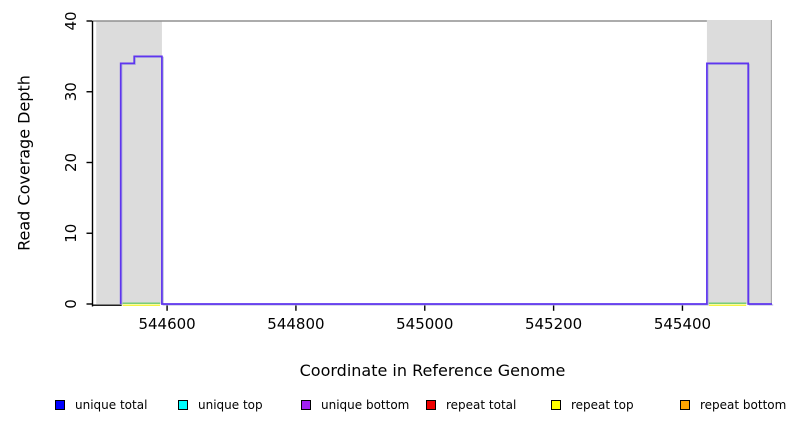 This screenshot has height=432, width=792. What do you see at coordinates (24, 163) in the screenshot?
I see `y-axis-title: Read Coverage Depth` at bounding box center [24, 163].